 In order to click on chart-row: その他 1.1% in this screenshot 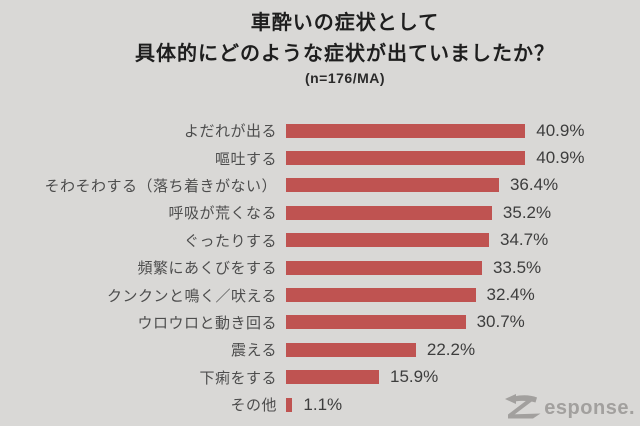, I will do `click(320, 404)`.